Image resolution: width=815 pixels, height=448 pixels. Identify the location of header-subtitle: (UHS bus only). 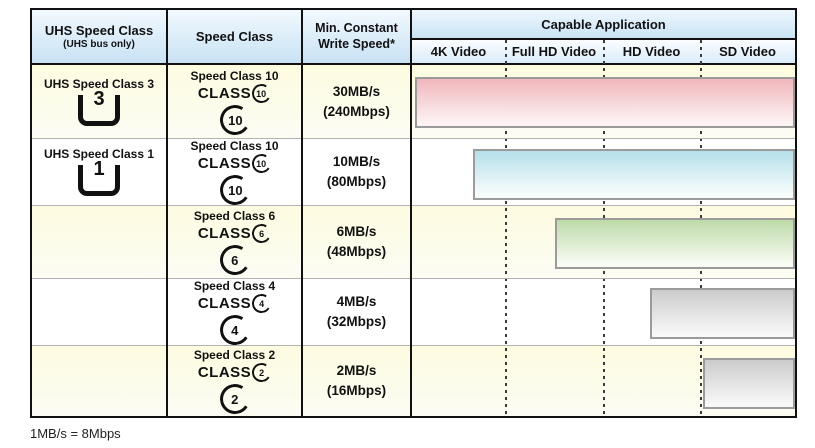
(99, 44).